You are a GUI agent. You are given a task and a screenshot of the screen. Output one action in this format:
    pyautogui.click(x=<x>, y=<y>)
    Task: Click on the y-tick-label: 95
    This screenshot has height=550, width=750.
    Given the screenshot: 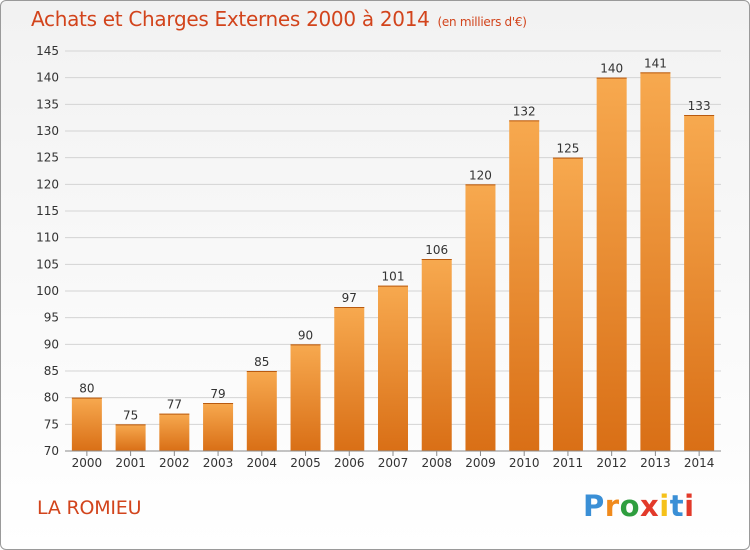 What is the action you would take?
    pyautogui.click(x=51, y=318)
    